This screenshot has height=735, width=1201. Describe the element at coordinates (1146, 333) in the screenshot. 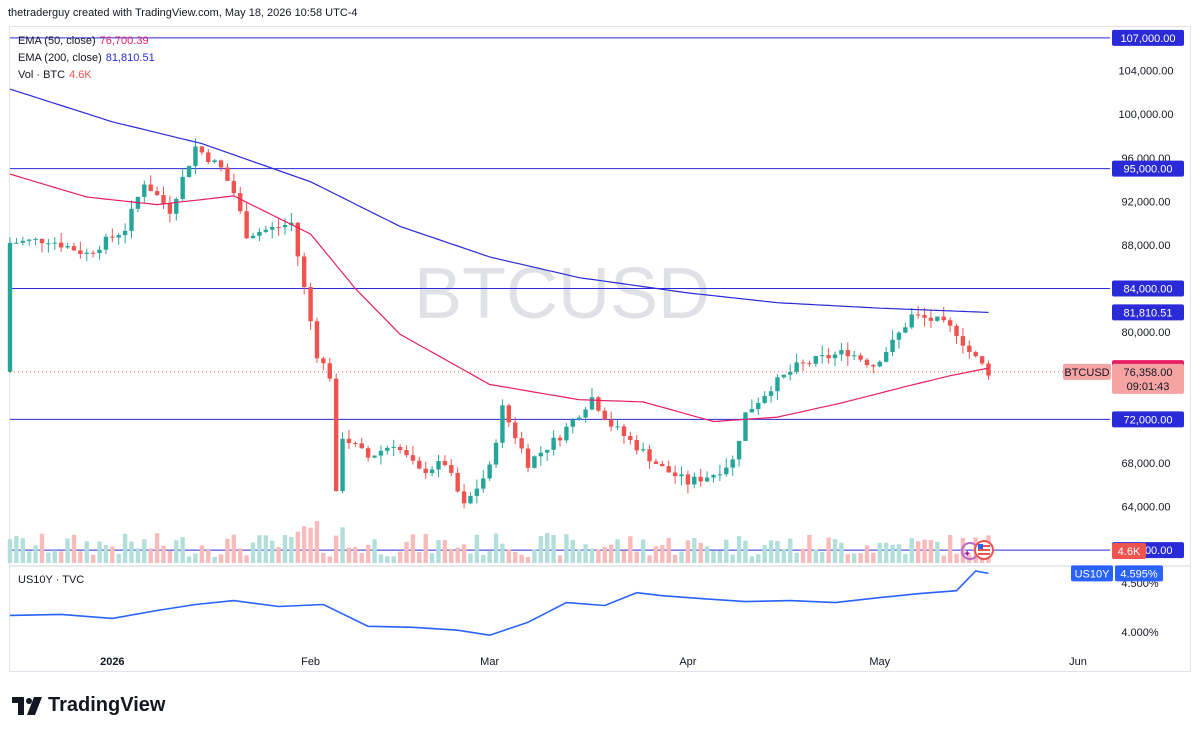

I see `price-tick-label: 80,000.00` at that location.